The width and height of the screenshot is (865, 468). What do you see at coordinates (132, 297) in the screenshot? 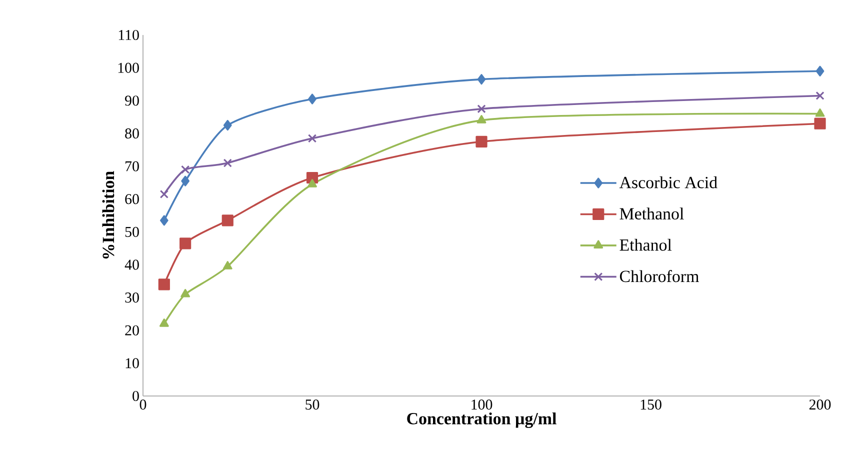
I see `y-tick-label: 30` at bounding box center [132, 297].